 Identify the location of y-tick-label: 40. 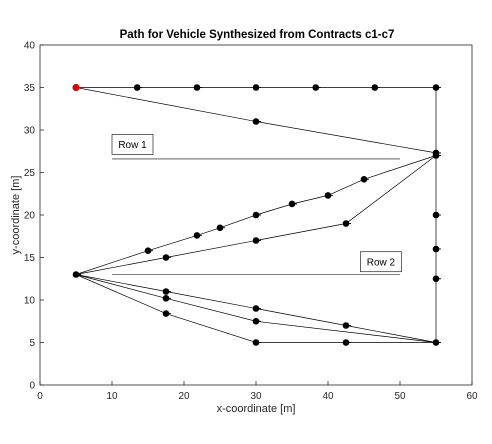
(30, 46).